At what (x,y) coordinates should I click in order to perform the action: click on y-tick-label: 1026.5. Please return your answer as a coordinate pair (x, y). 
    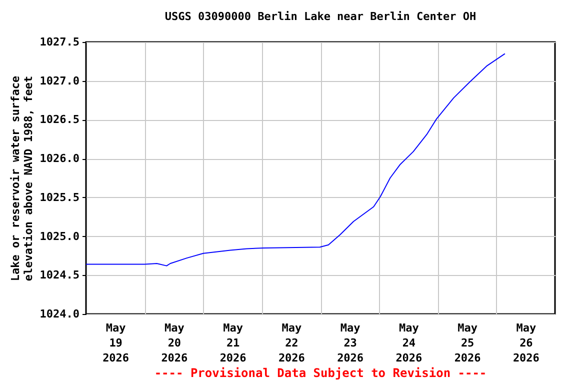
    Looking at the image, I should click on (60, 119).